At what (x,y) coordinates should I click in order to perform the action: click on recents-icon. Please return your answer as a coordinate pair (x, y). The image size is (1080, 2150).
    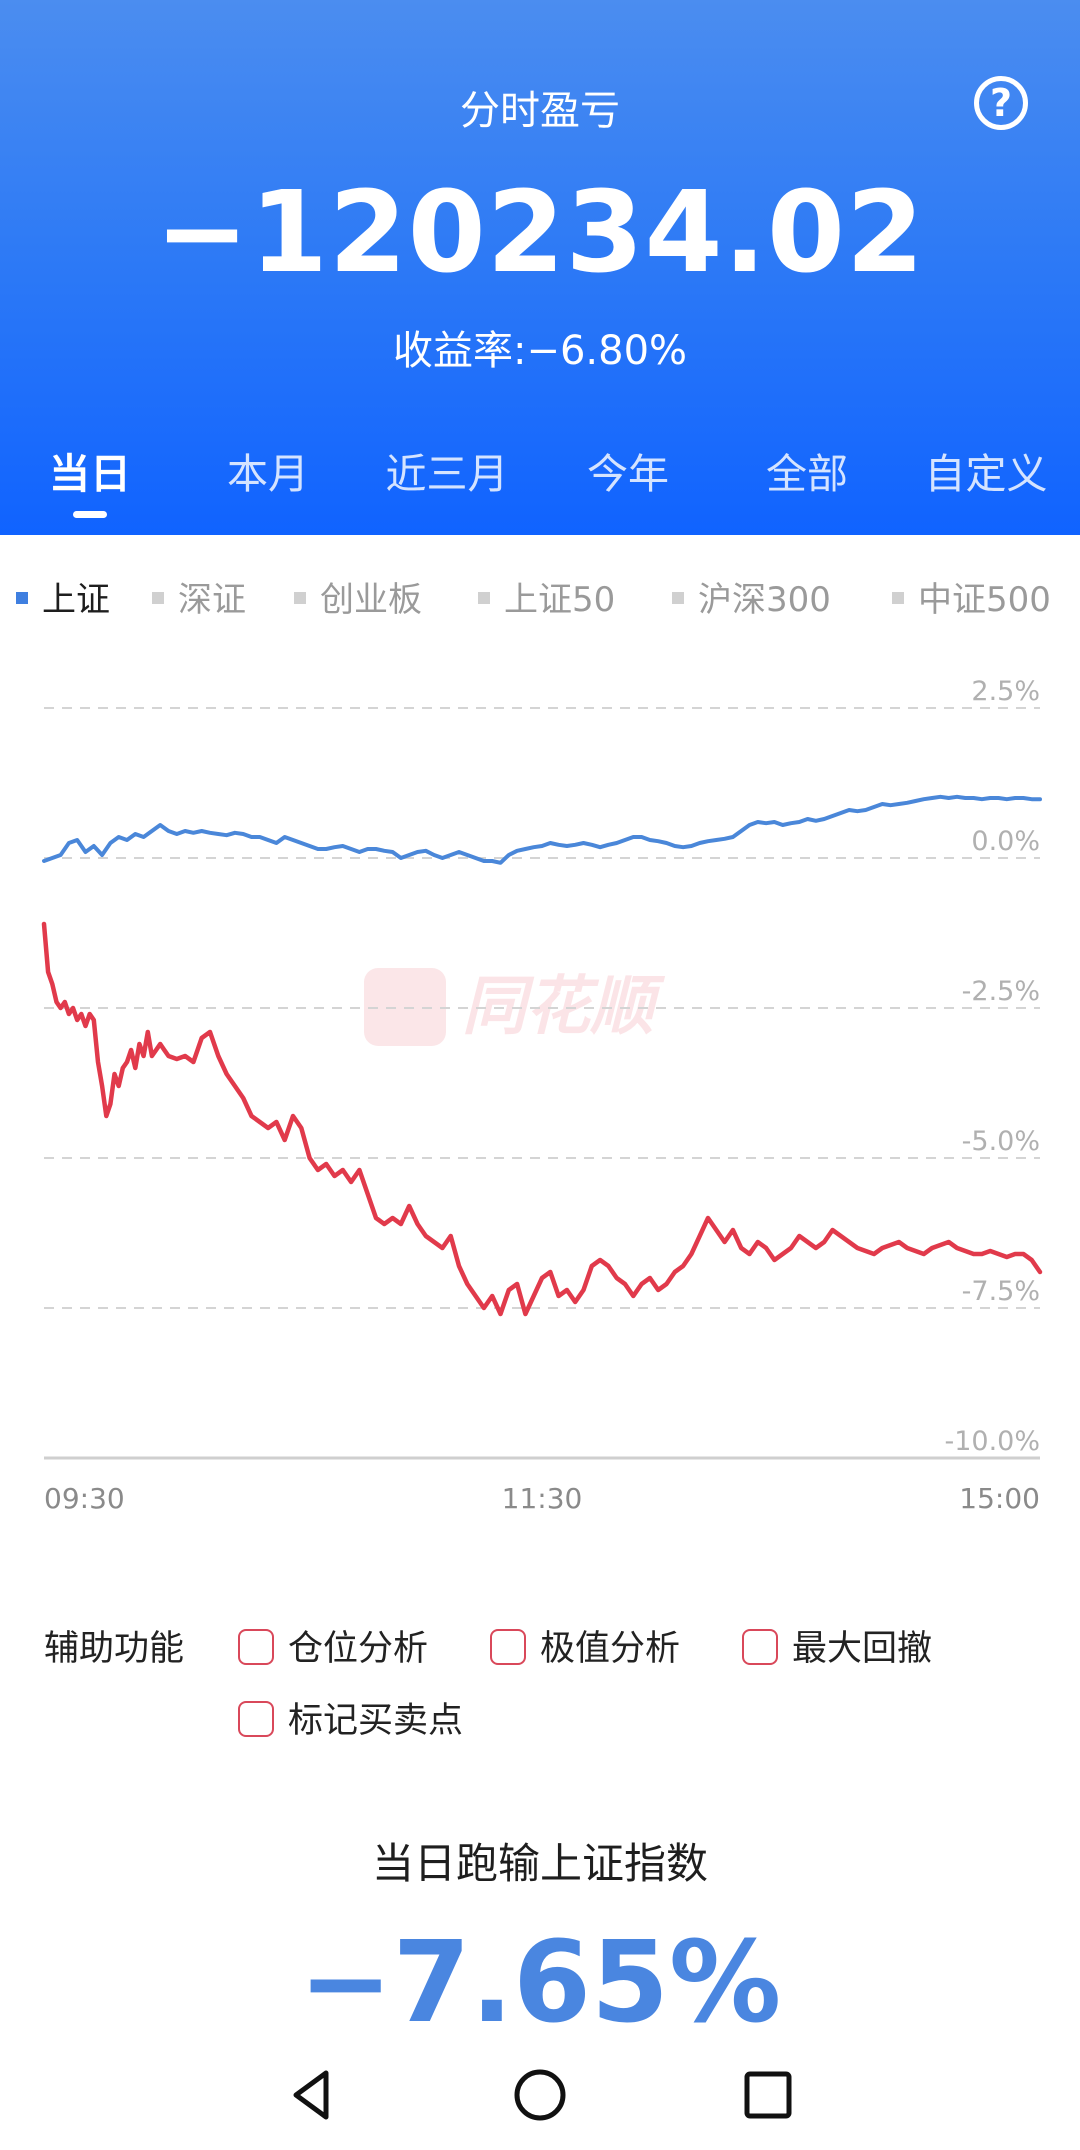
    Looking at the image, I should click on (768, 2095).